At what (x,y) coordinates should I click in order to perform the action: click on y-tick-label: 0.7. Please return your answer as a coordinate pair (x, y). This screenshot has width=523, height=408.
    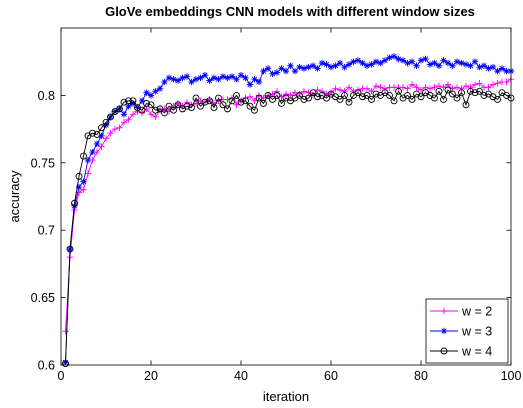
    Looking at the image, I should click on (46, 231).